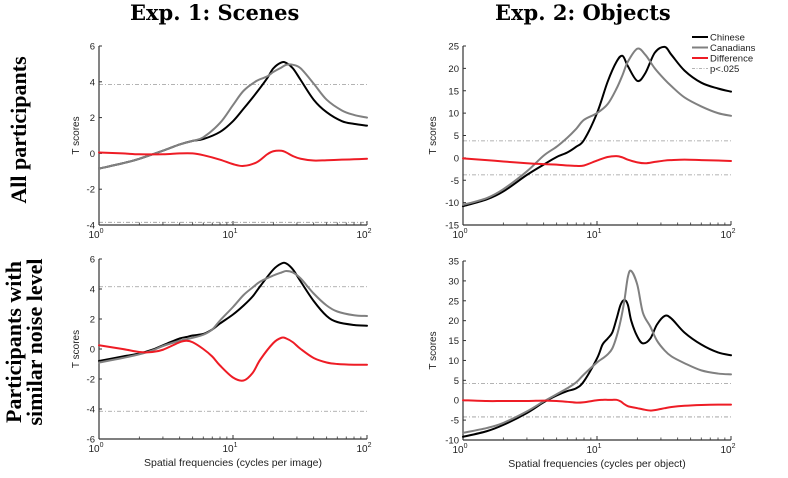  Describe the element at coordinates (215, 12) in the screenshot. I see `column-title-scenes: Exp. 1: Scenes` at that location.